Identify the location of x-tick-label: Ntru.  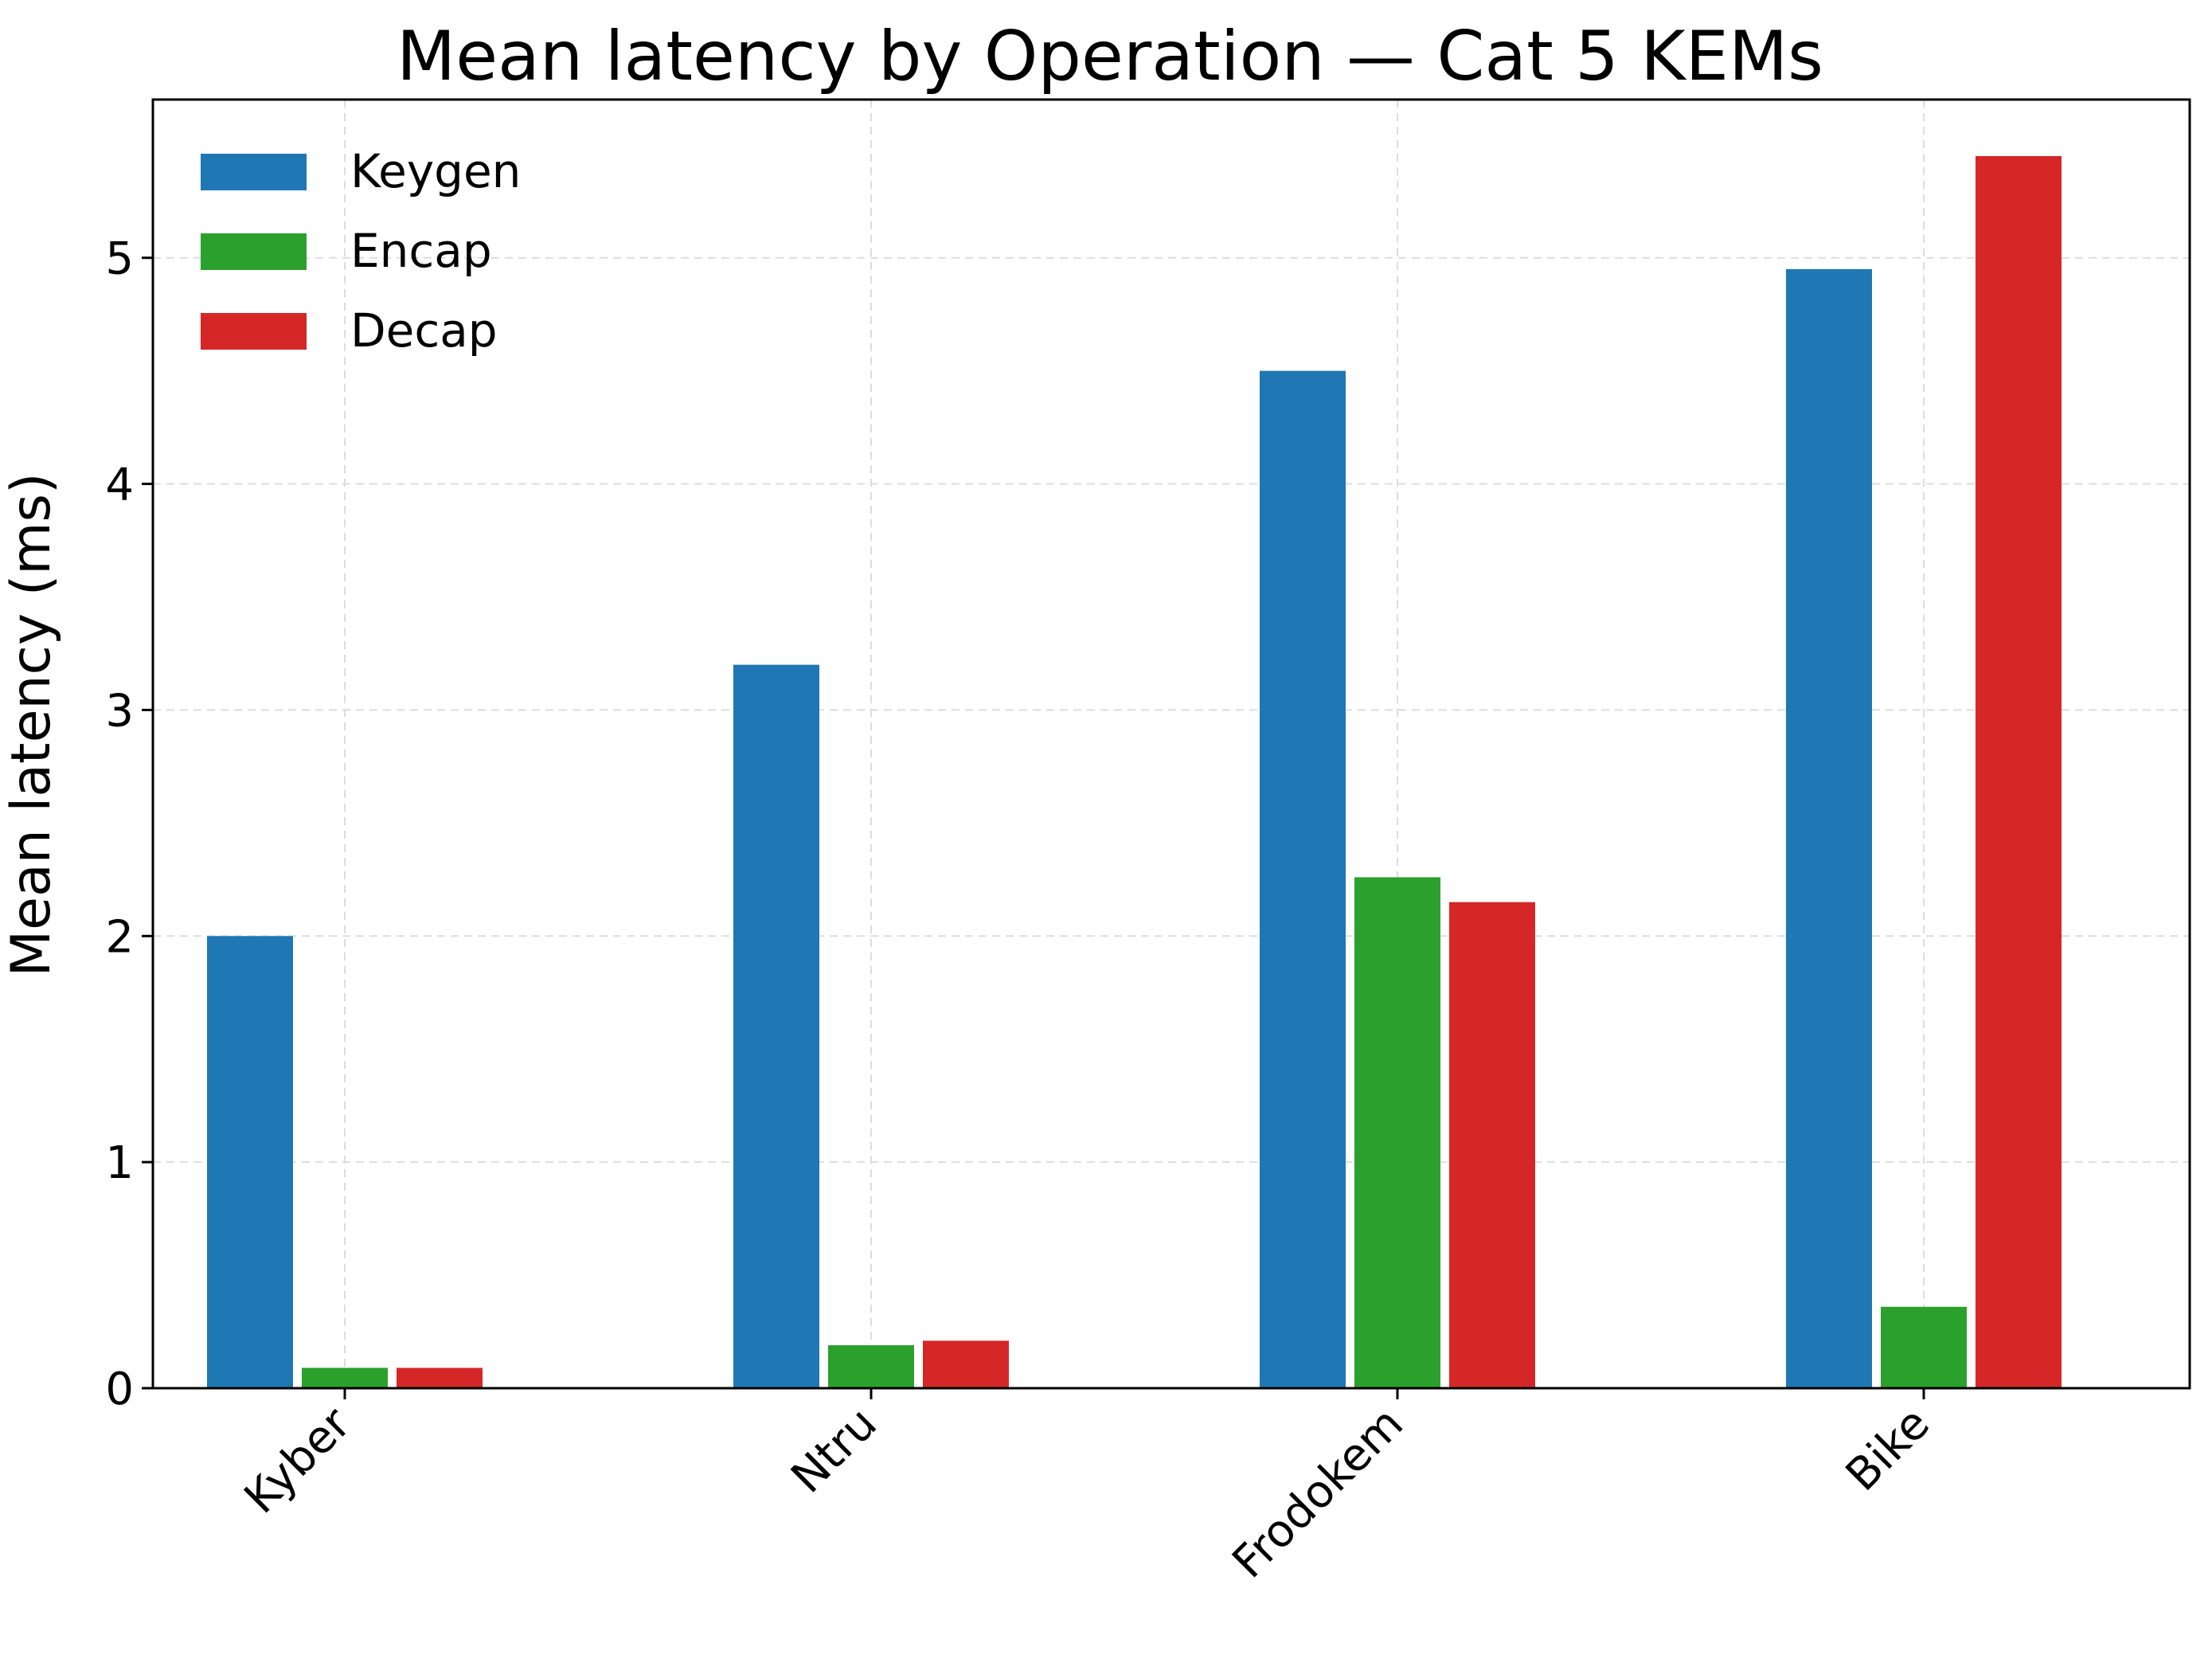
(833, 1450).